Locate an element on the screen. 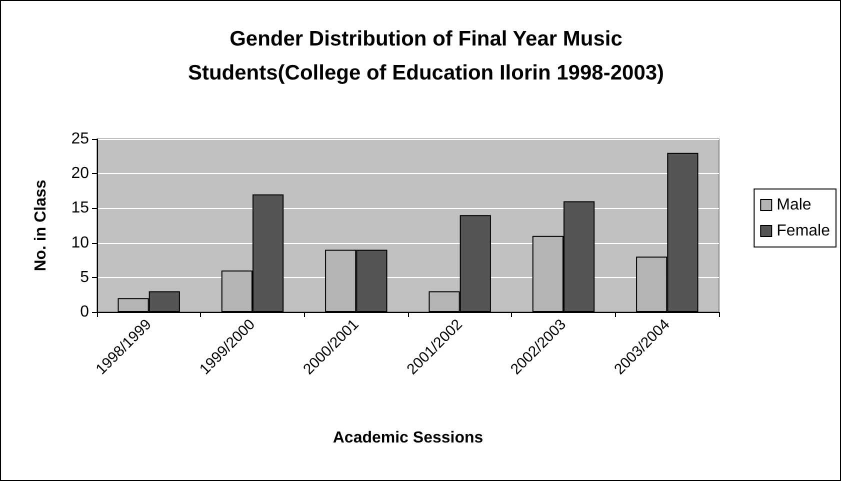 The width and height of the screenshot is (841, 481). legend-label: Male is located at coordinates (794, 205).